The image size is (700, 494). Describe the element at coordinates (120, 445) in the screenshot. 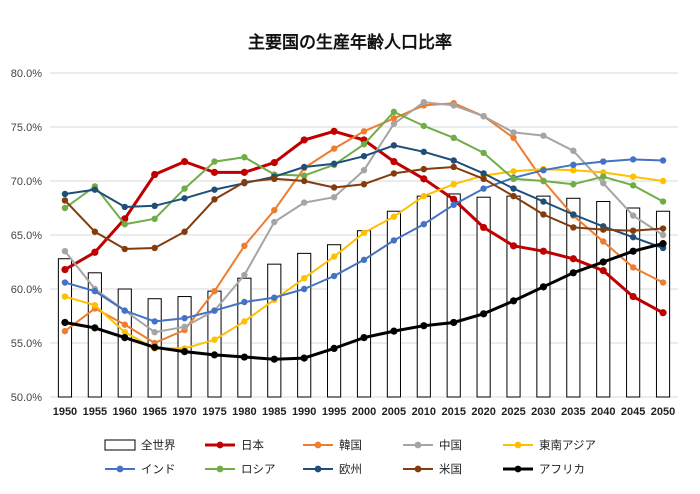

I see `legend-swatch` at that location.